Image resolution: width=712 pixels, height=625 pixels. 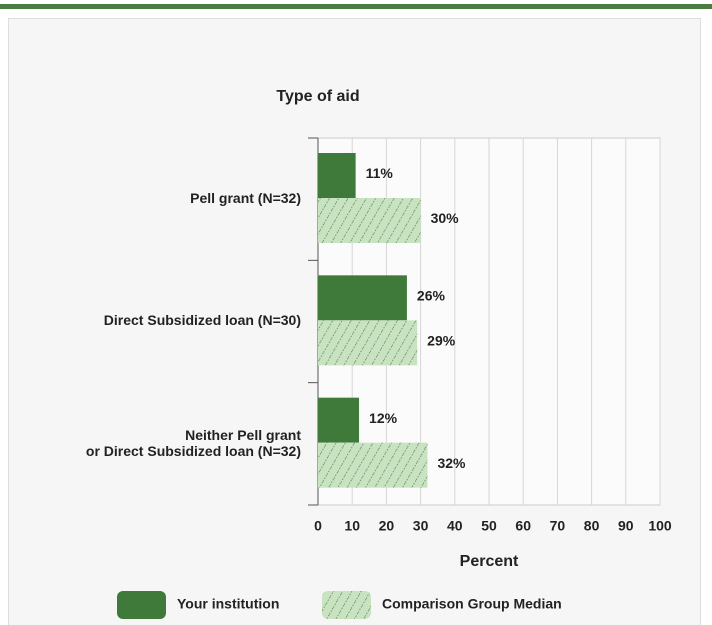 I want to click on top-bar, so click(x=356, y=6).